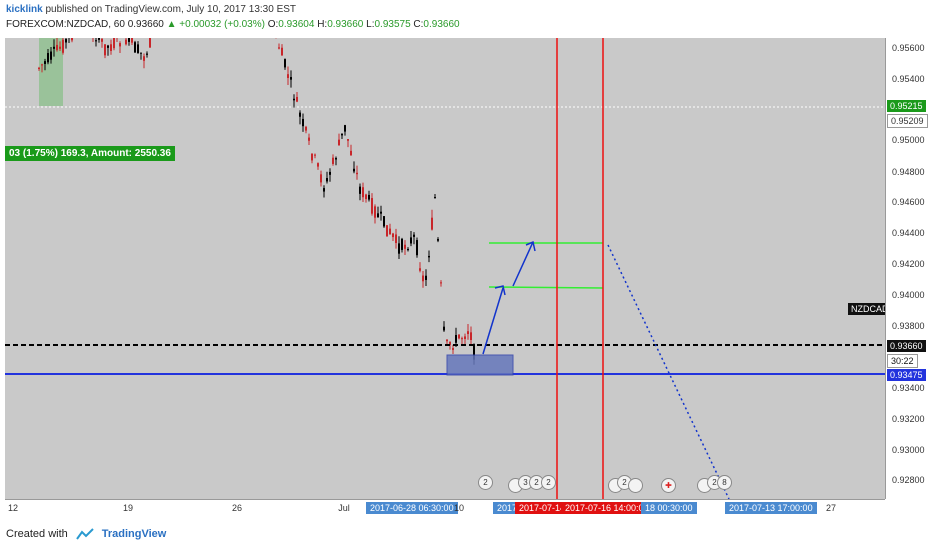 The image size is (932, 550). Describe the element at coordinates (607, 508) in the screenshot. I see `date-badge-red: 2017-07-16 14:00:00` at that location.